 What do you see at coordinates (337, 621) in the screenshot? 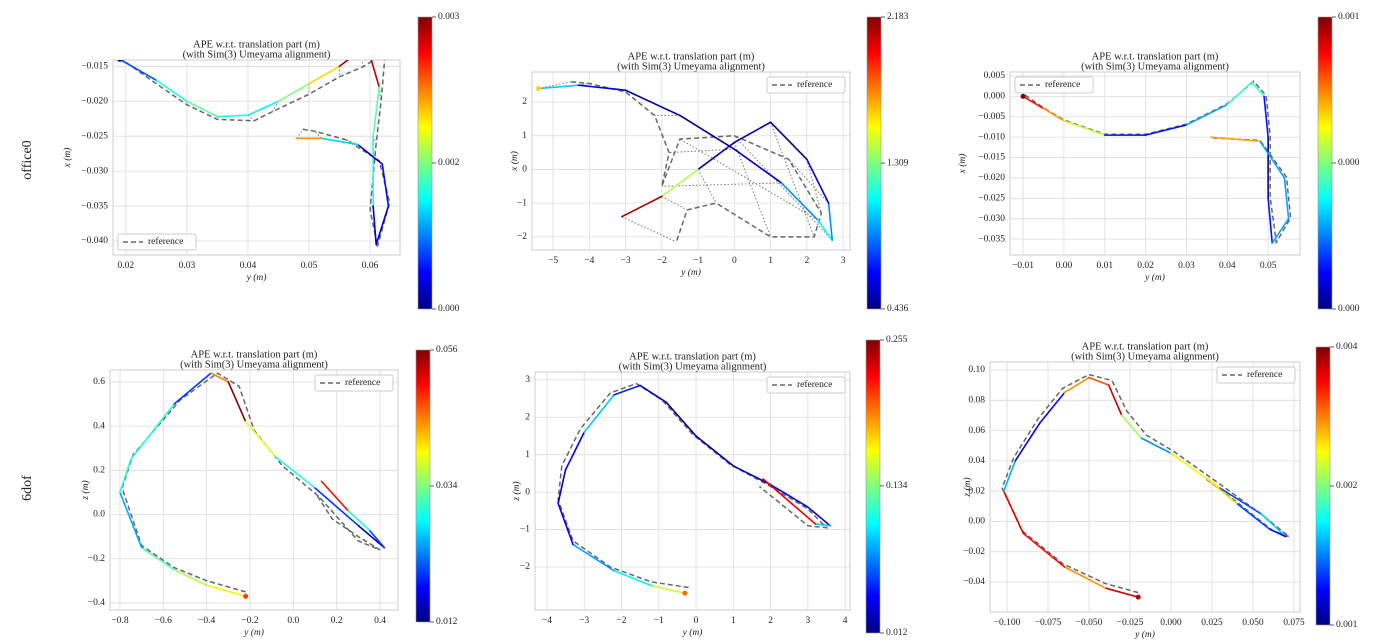
I see `x-tick-label: 0.2` at bounding box center [337, 621].